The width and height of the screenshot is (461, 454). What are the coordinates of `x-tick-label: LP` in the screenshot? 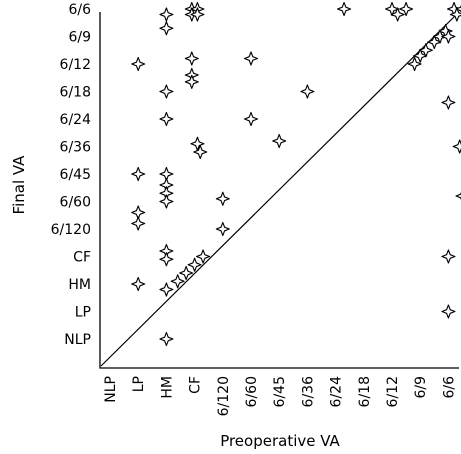 It's located at (139, 384).